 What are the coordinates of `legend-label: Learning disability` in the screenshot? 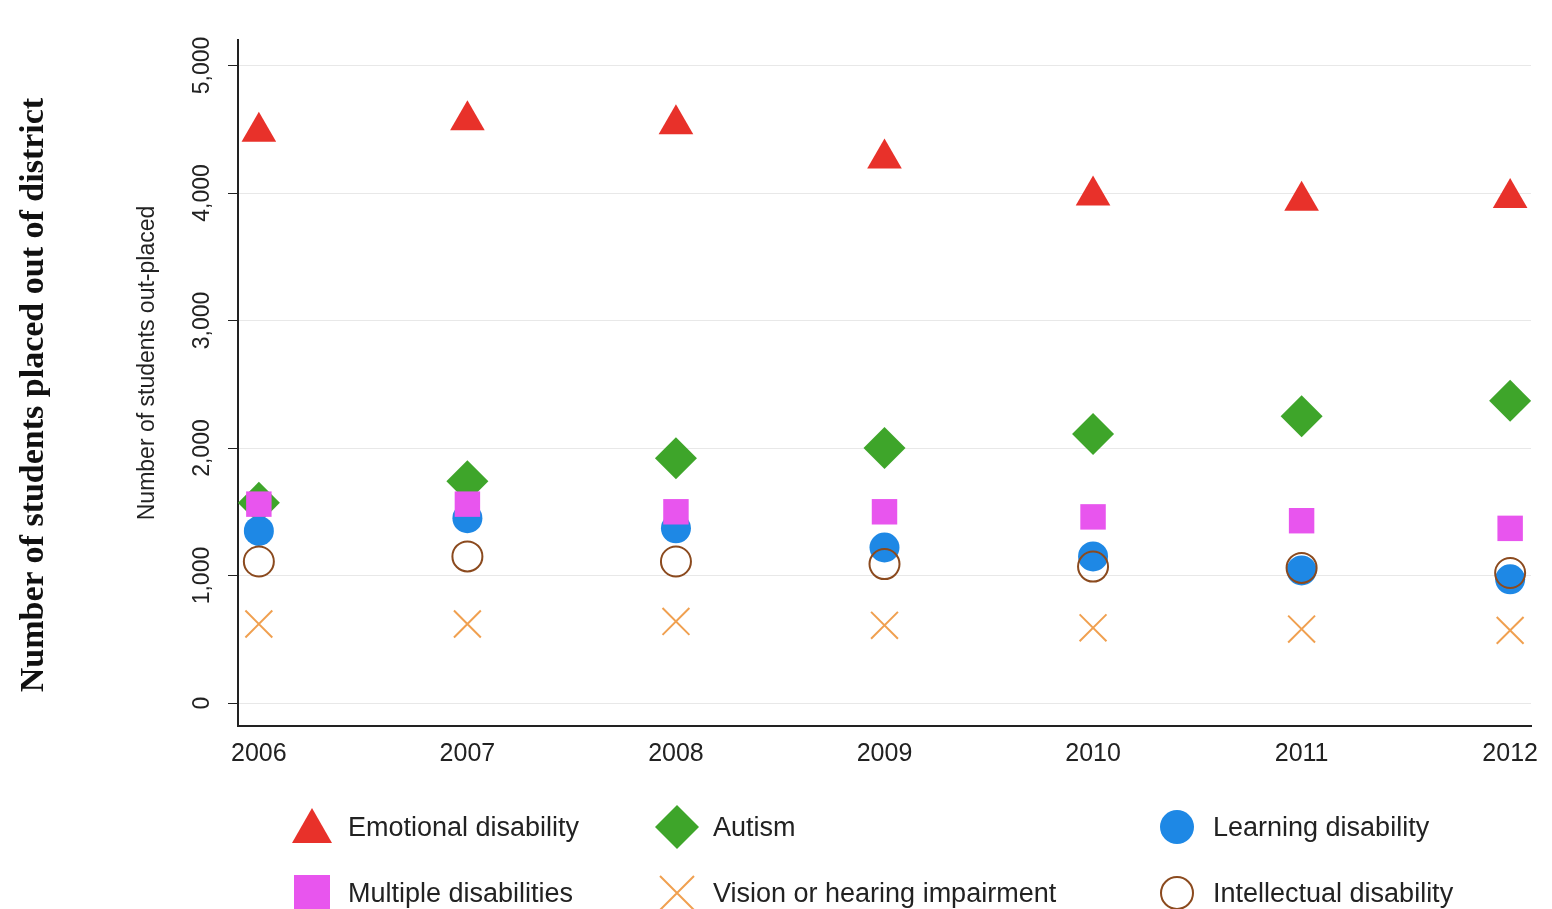 It's located at (1321, 827).